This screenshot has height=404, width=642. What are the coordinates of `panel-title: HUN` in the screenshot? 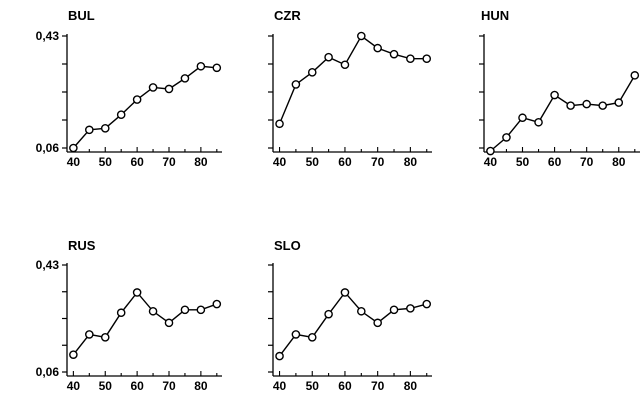 It's located at (495, 15).